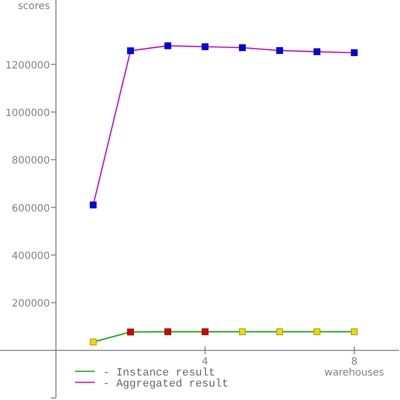 The image size is (400, 400). What do you see at coordinates (354, 362) in the screenshot?
I see `x-tick-label: 8` at bounding box center [354, 362].